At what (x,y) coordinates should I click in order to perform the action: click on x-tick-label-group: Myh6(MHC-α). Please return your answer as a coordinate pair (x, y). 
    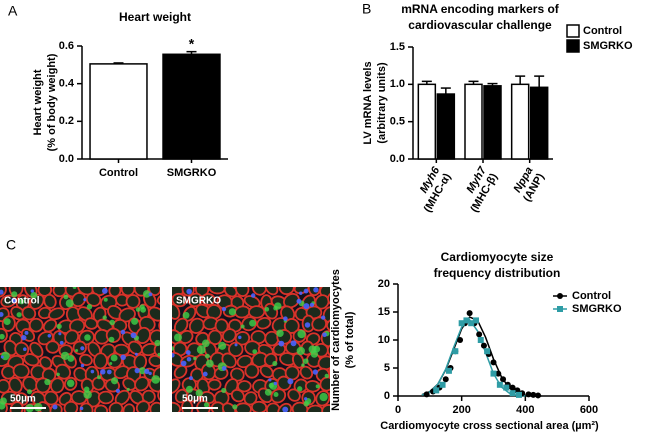
    Looking at the image, I should click on (436, 189).